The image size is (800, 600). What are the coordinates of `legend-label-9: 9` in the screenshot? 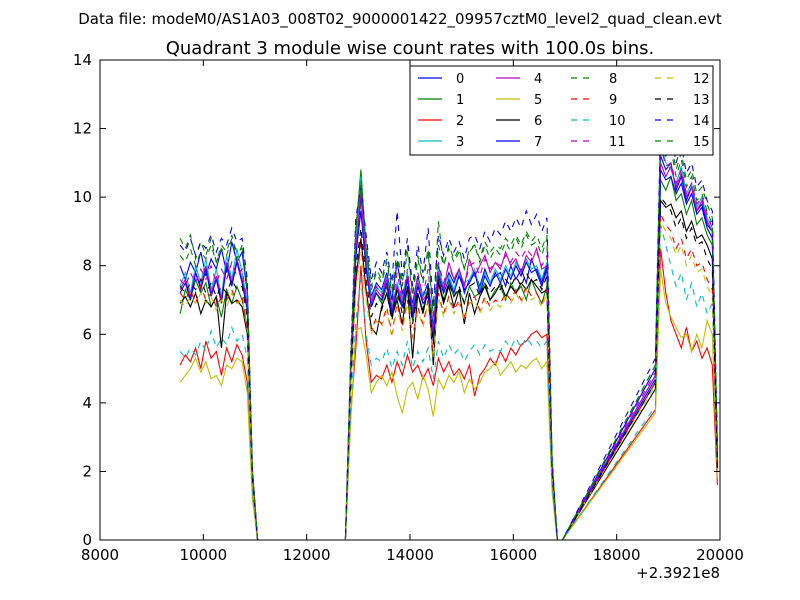 It's located at (613, 100).